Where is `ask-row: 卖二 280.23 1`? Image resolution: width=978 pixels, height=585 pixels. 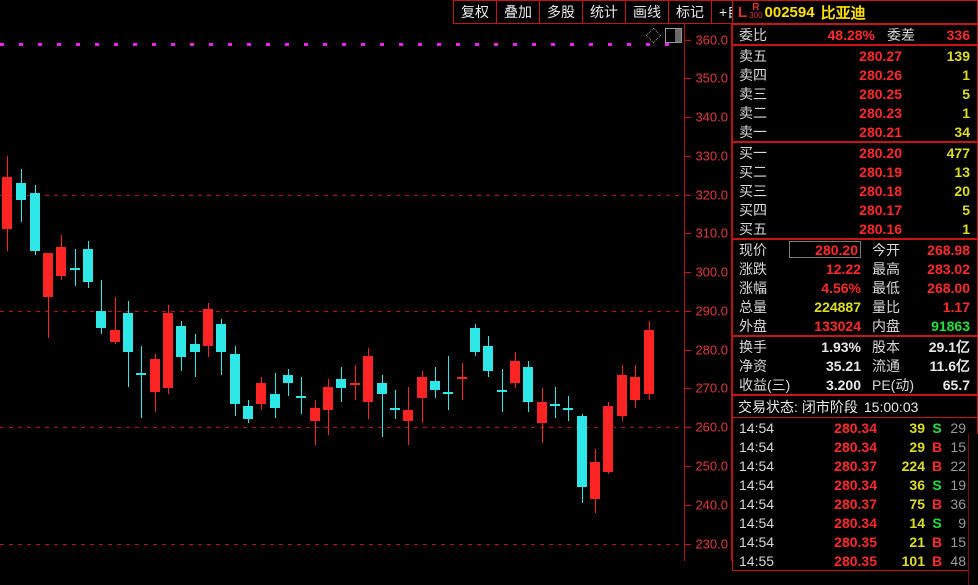 ask-row: 卖二 280.23 1 is located at coordinates (855, 112).